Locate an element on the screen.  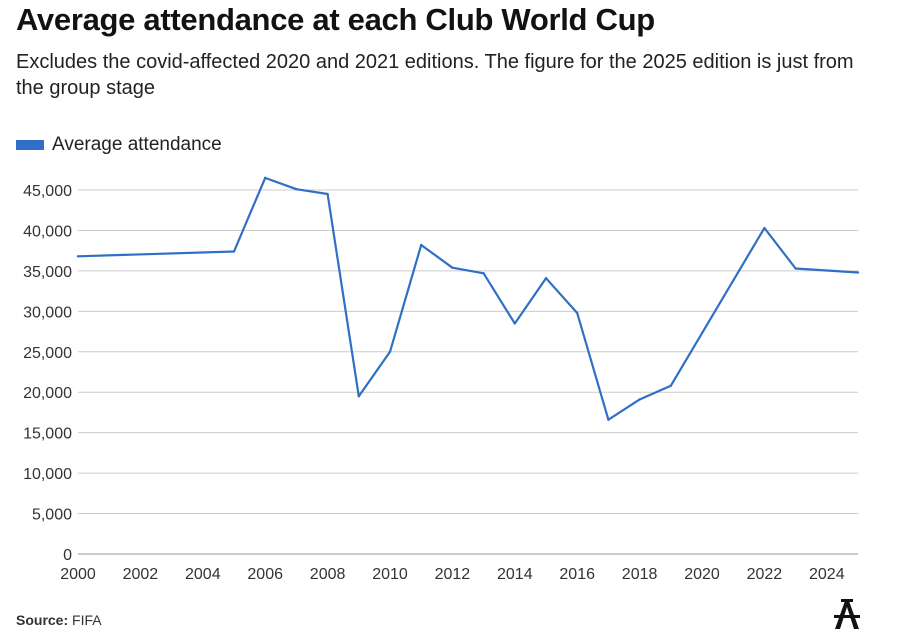
legend: Average attendance is located at coordinates (119, 145).